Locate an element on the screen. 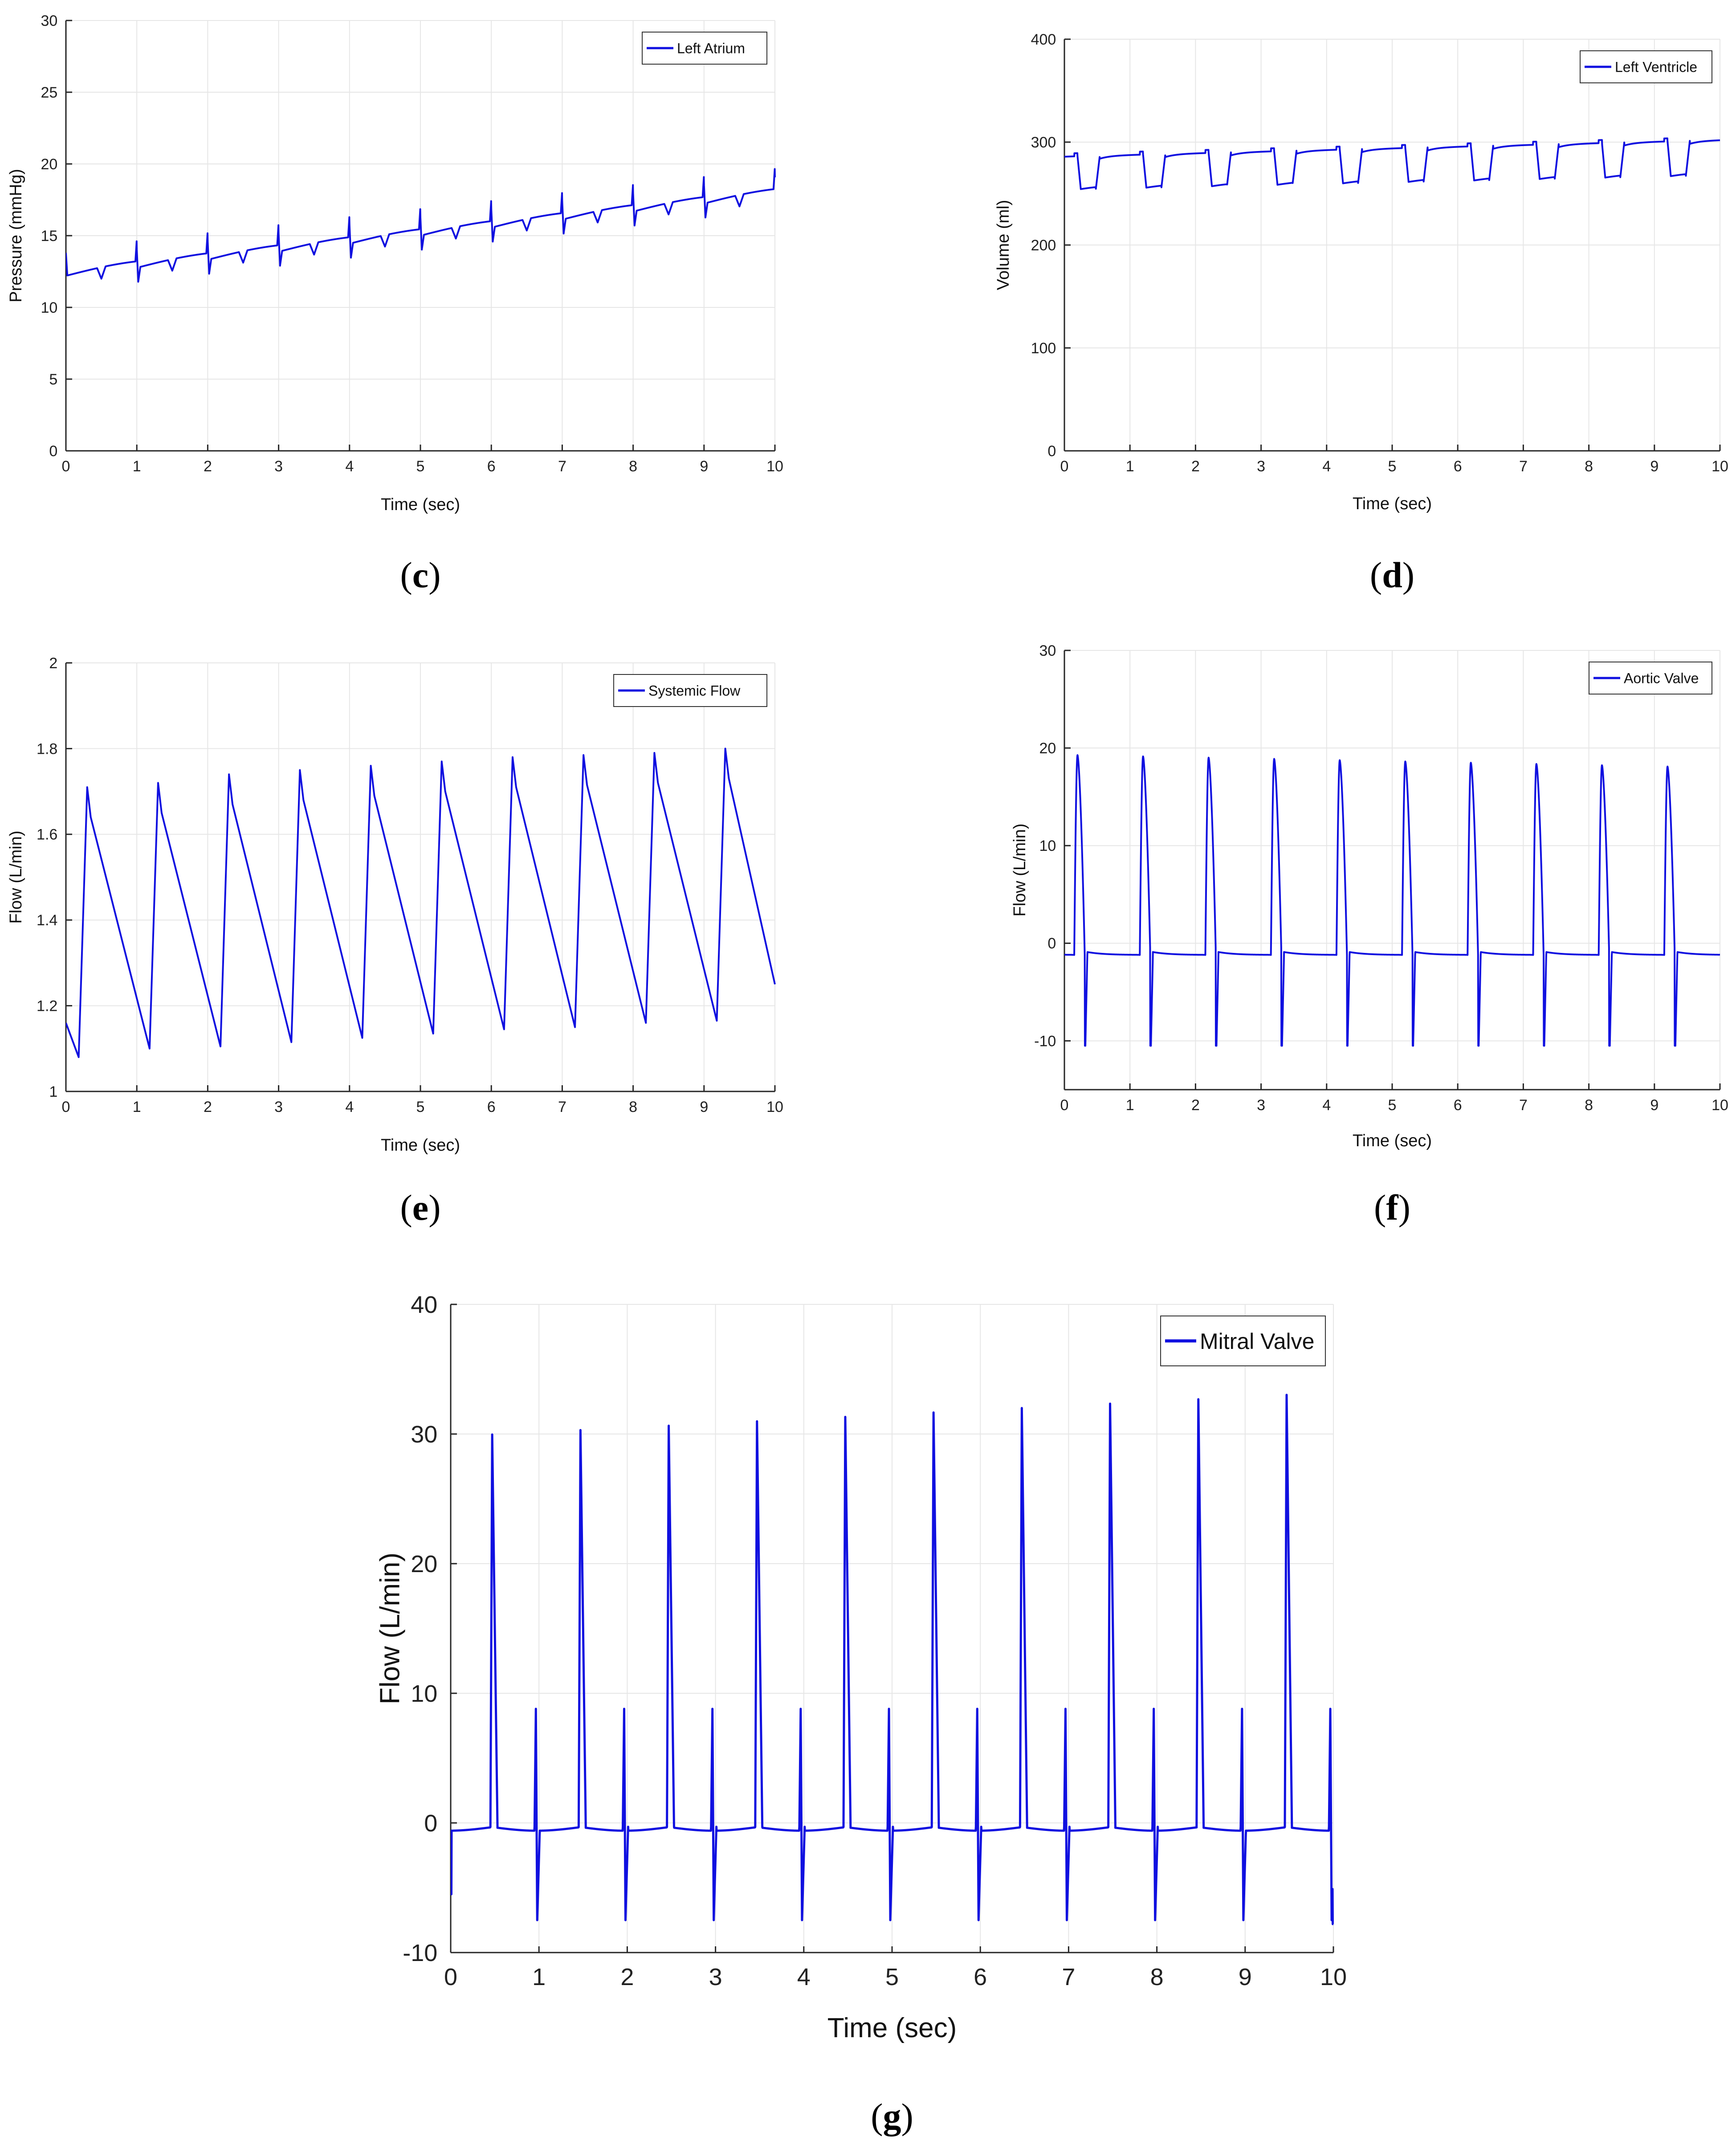  panel-caption-letter: c is located at coordinates (420, 575).